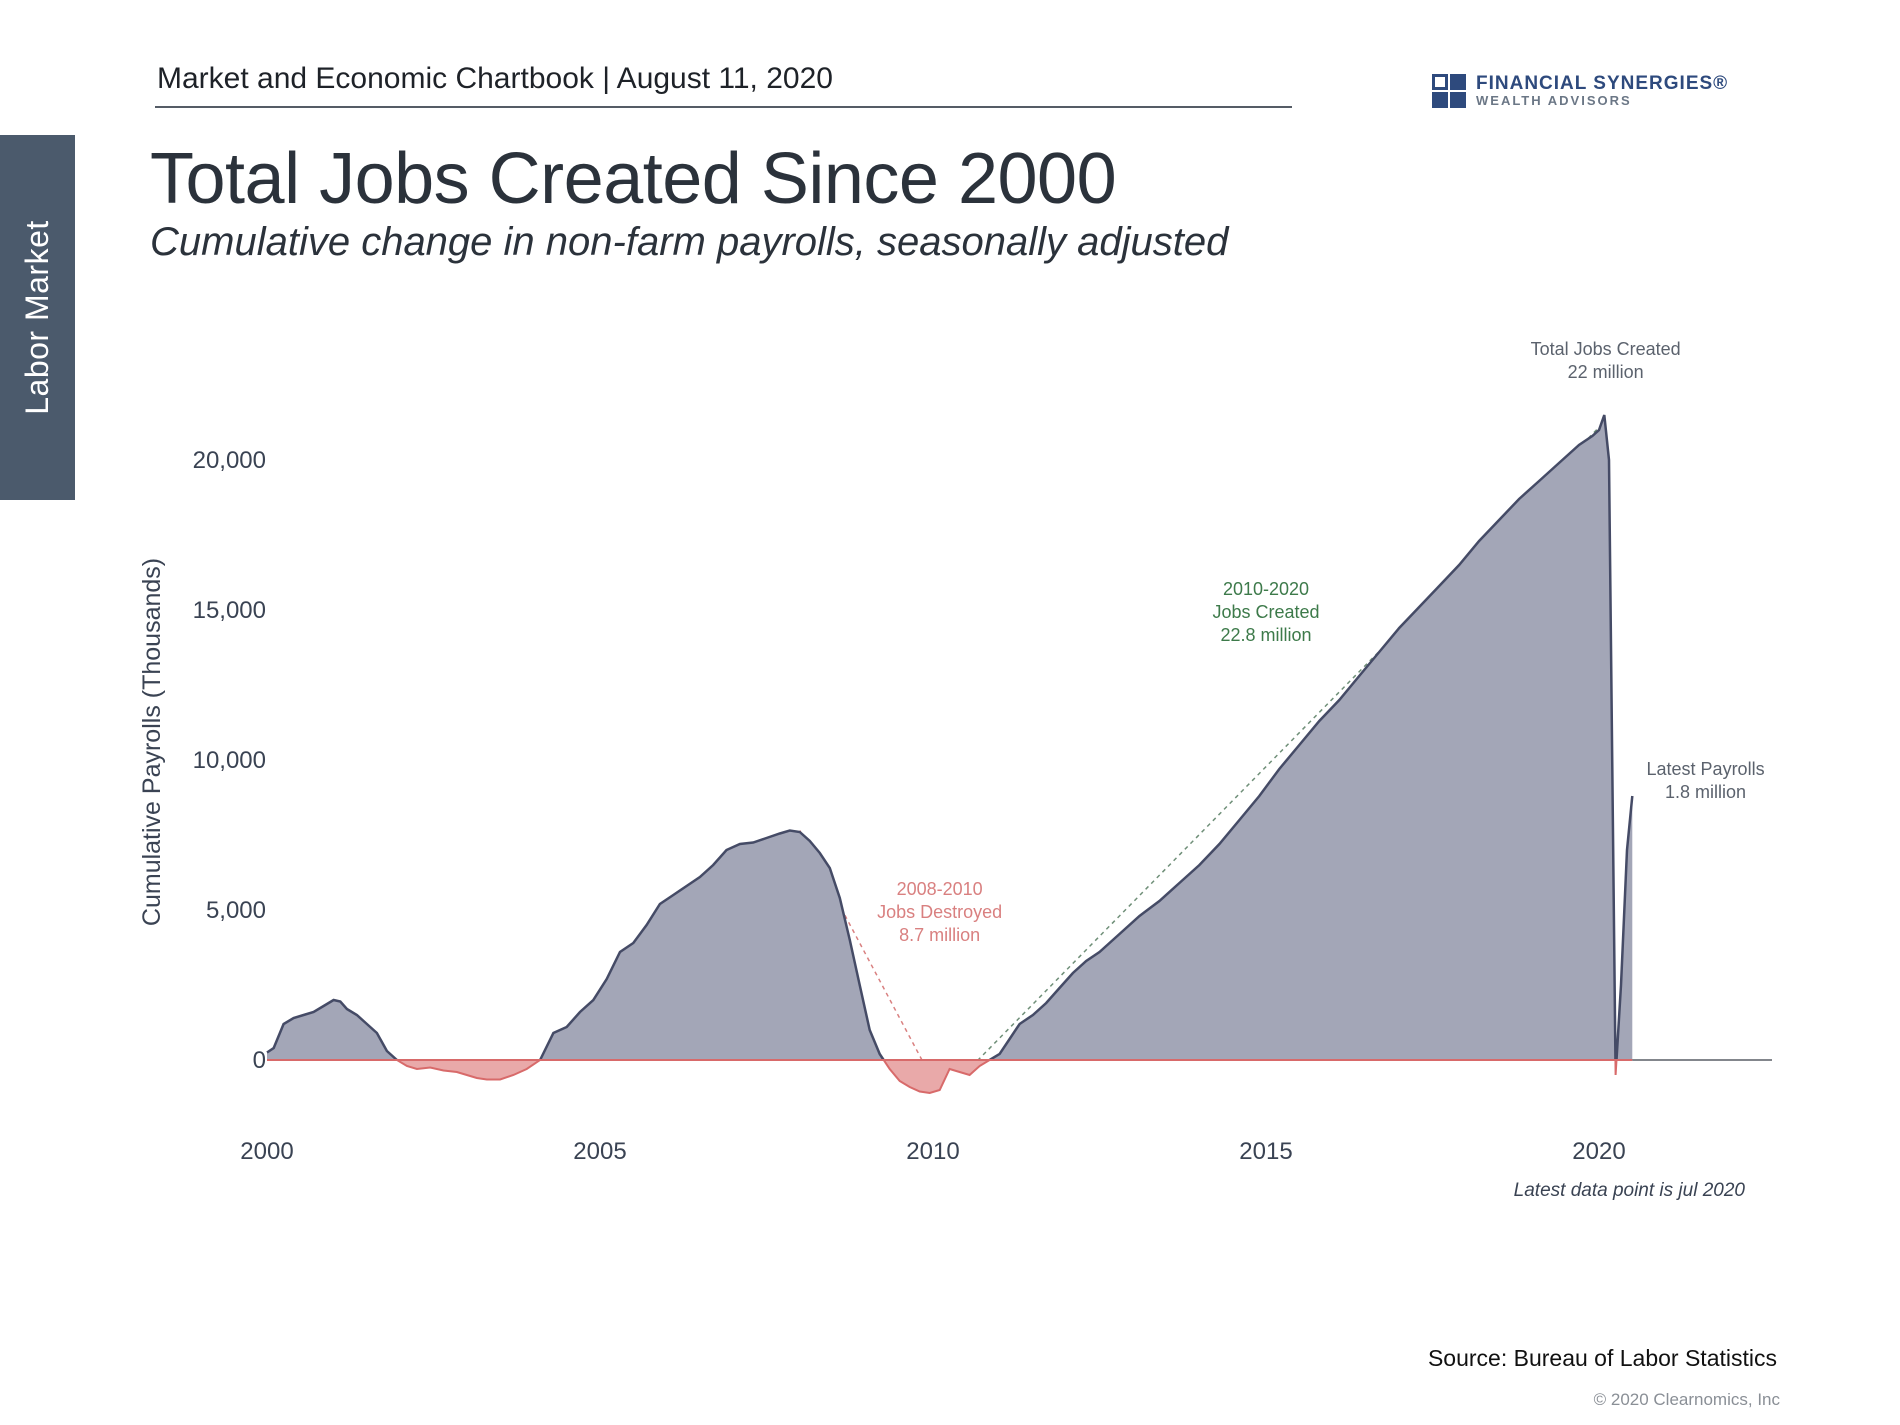 Image resolution: width=1900 pixels, height=1425 pixels. Describe the element at coordinates (932, 1151) in the screenshot. I see `x-tick-label: 2010` at that location.